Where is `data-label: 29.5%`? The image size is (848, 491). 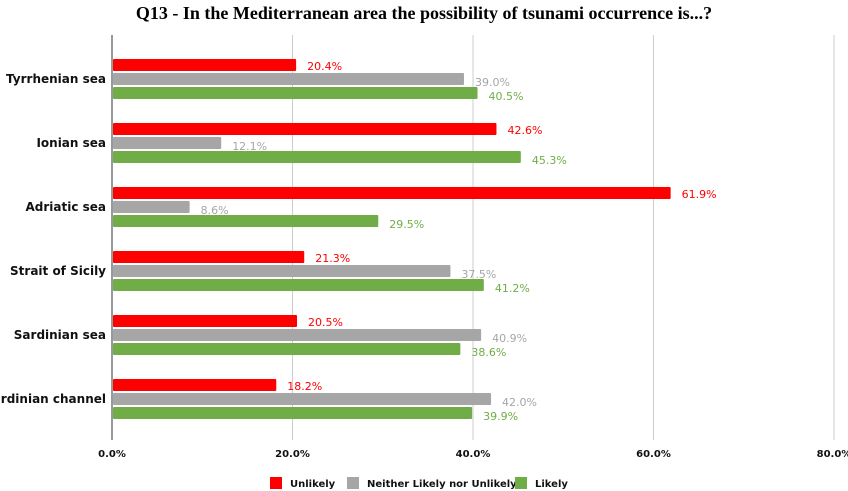
data-label: 29.5% is located at coordinates (406, 224).